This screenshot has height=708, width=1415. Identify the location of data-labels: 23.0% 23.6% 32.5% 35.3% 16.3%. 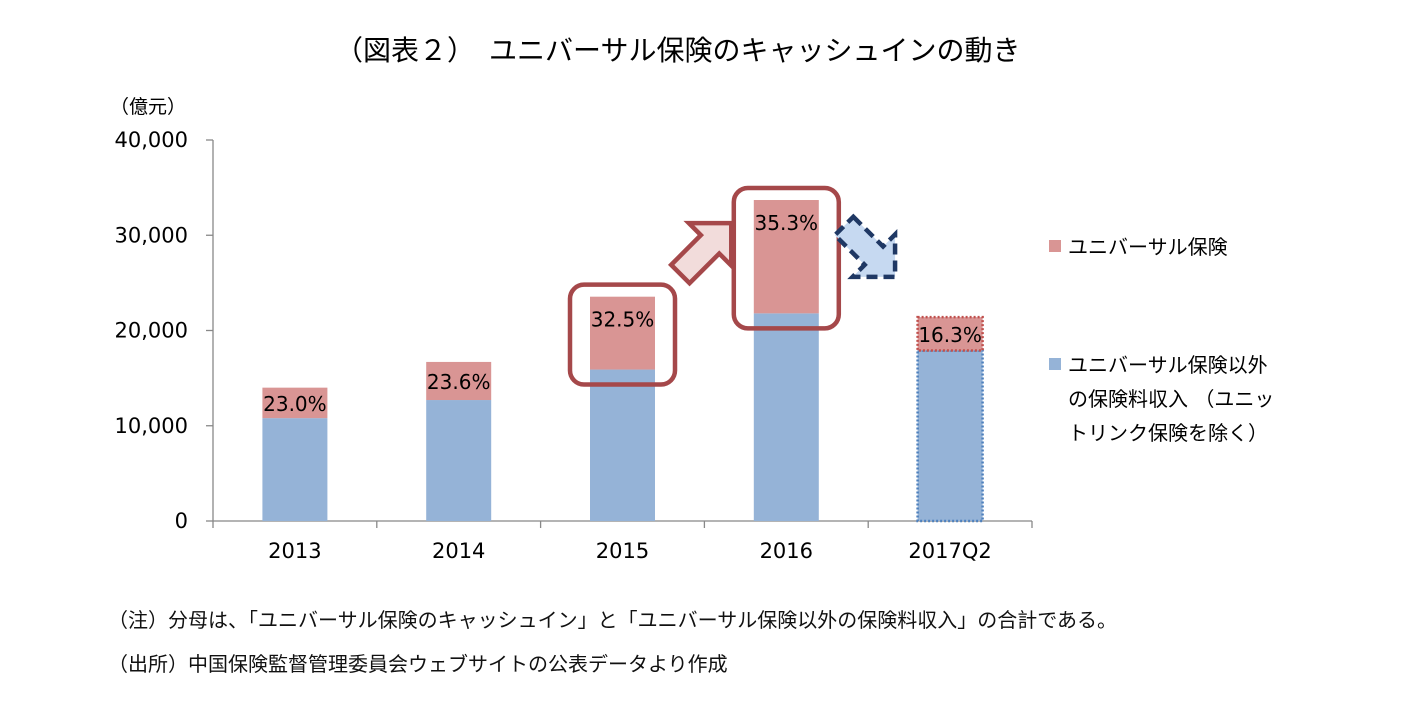
(622, 313).